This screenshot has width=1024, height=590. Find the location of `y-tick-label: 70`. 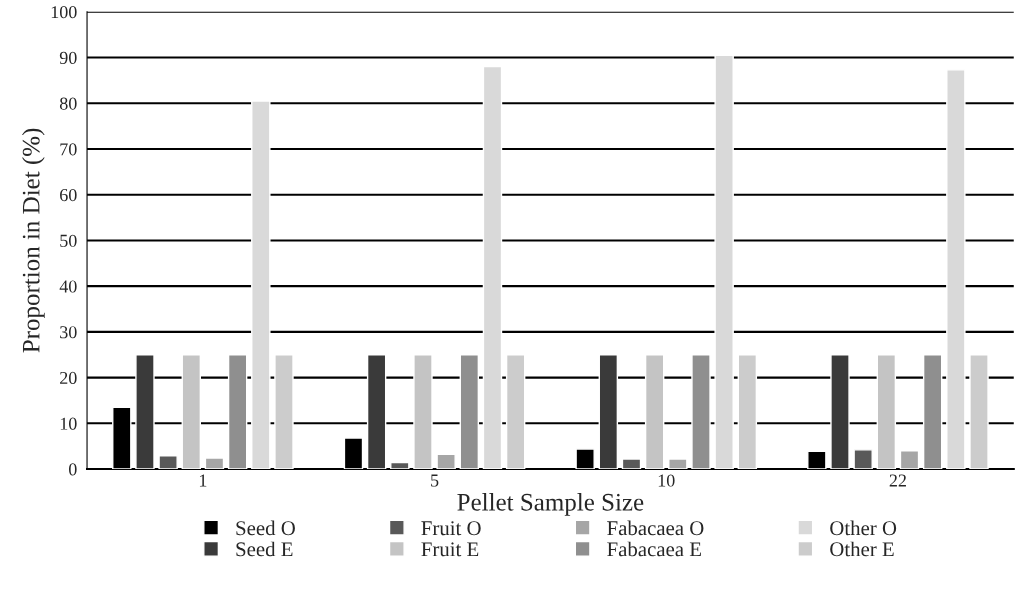

y-tick-label: 70 is located at coordinates (68, 149).